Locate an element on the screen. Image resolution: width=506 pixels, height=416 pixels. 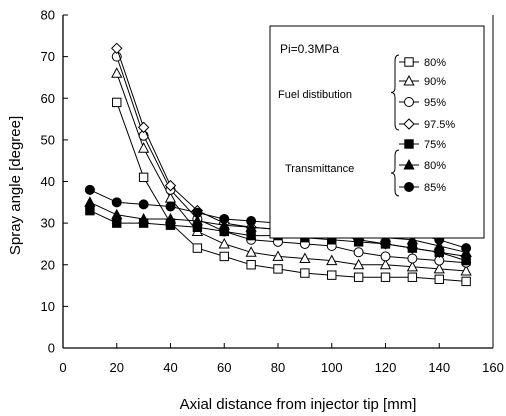
y-tick-label: 40 is located at coordinates (48, 181).